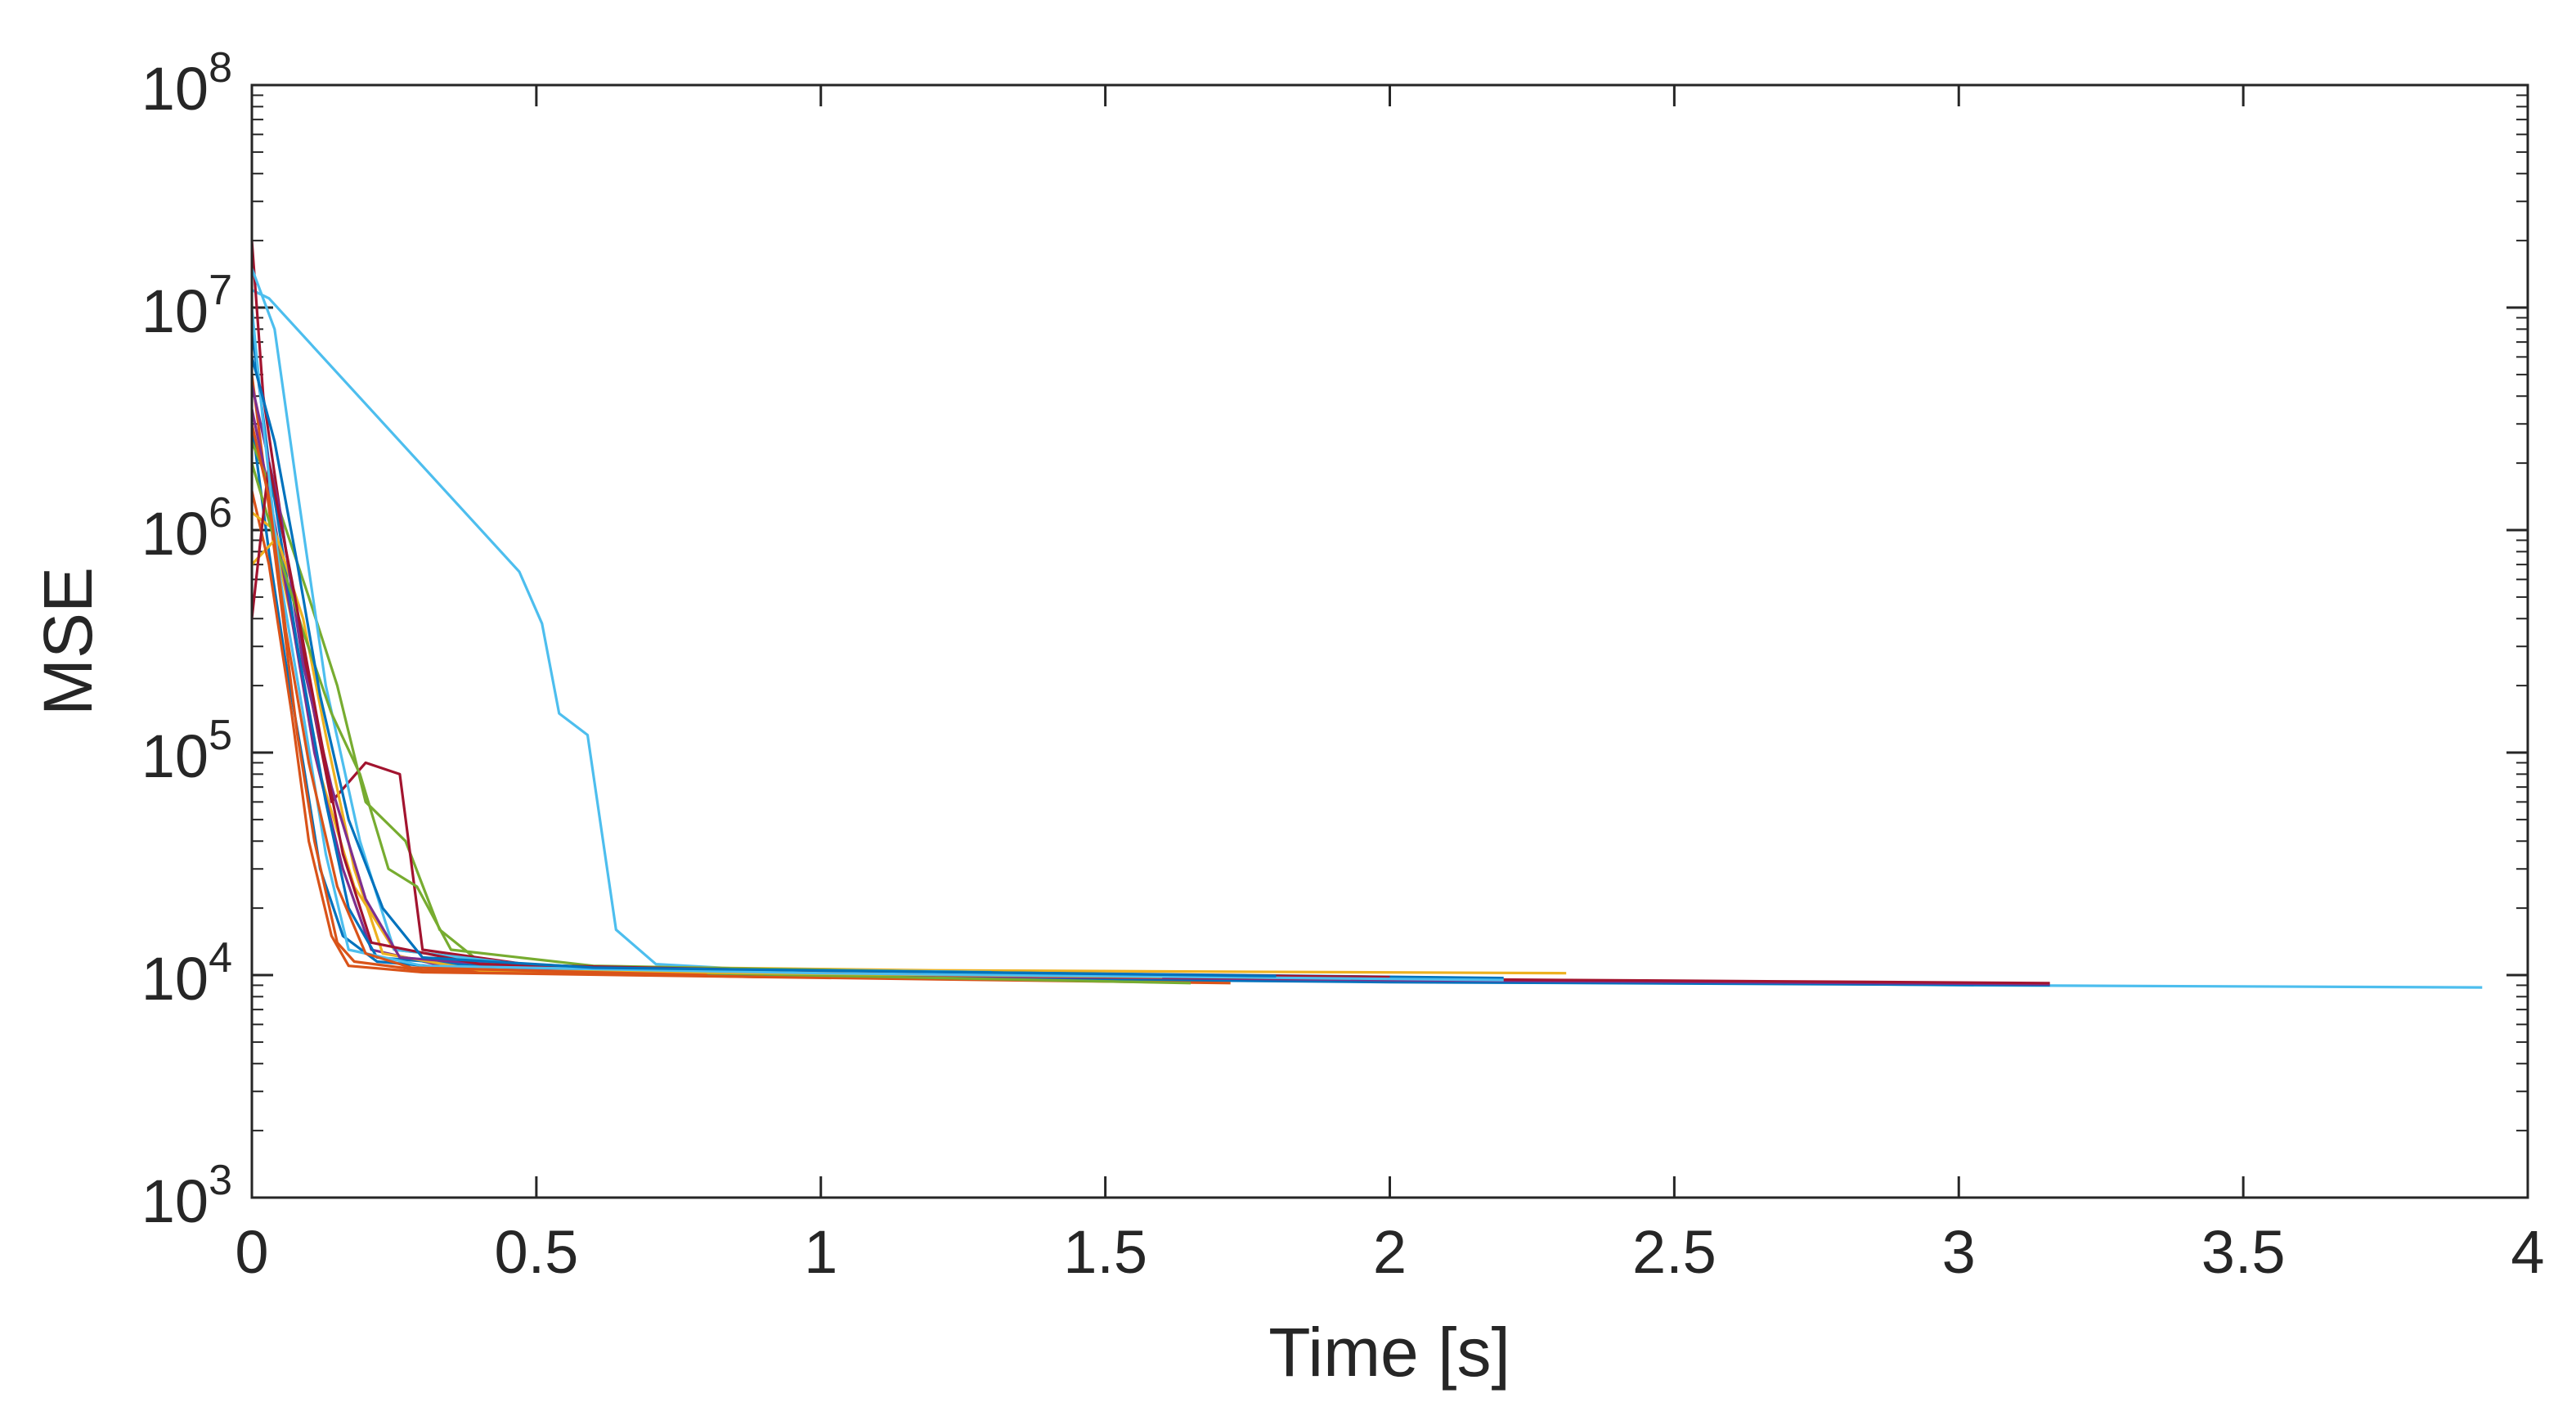  I want to click on y-tick-label: 10⁷, so click(187, 306).